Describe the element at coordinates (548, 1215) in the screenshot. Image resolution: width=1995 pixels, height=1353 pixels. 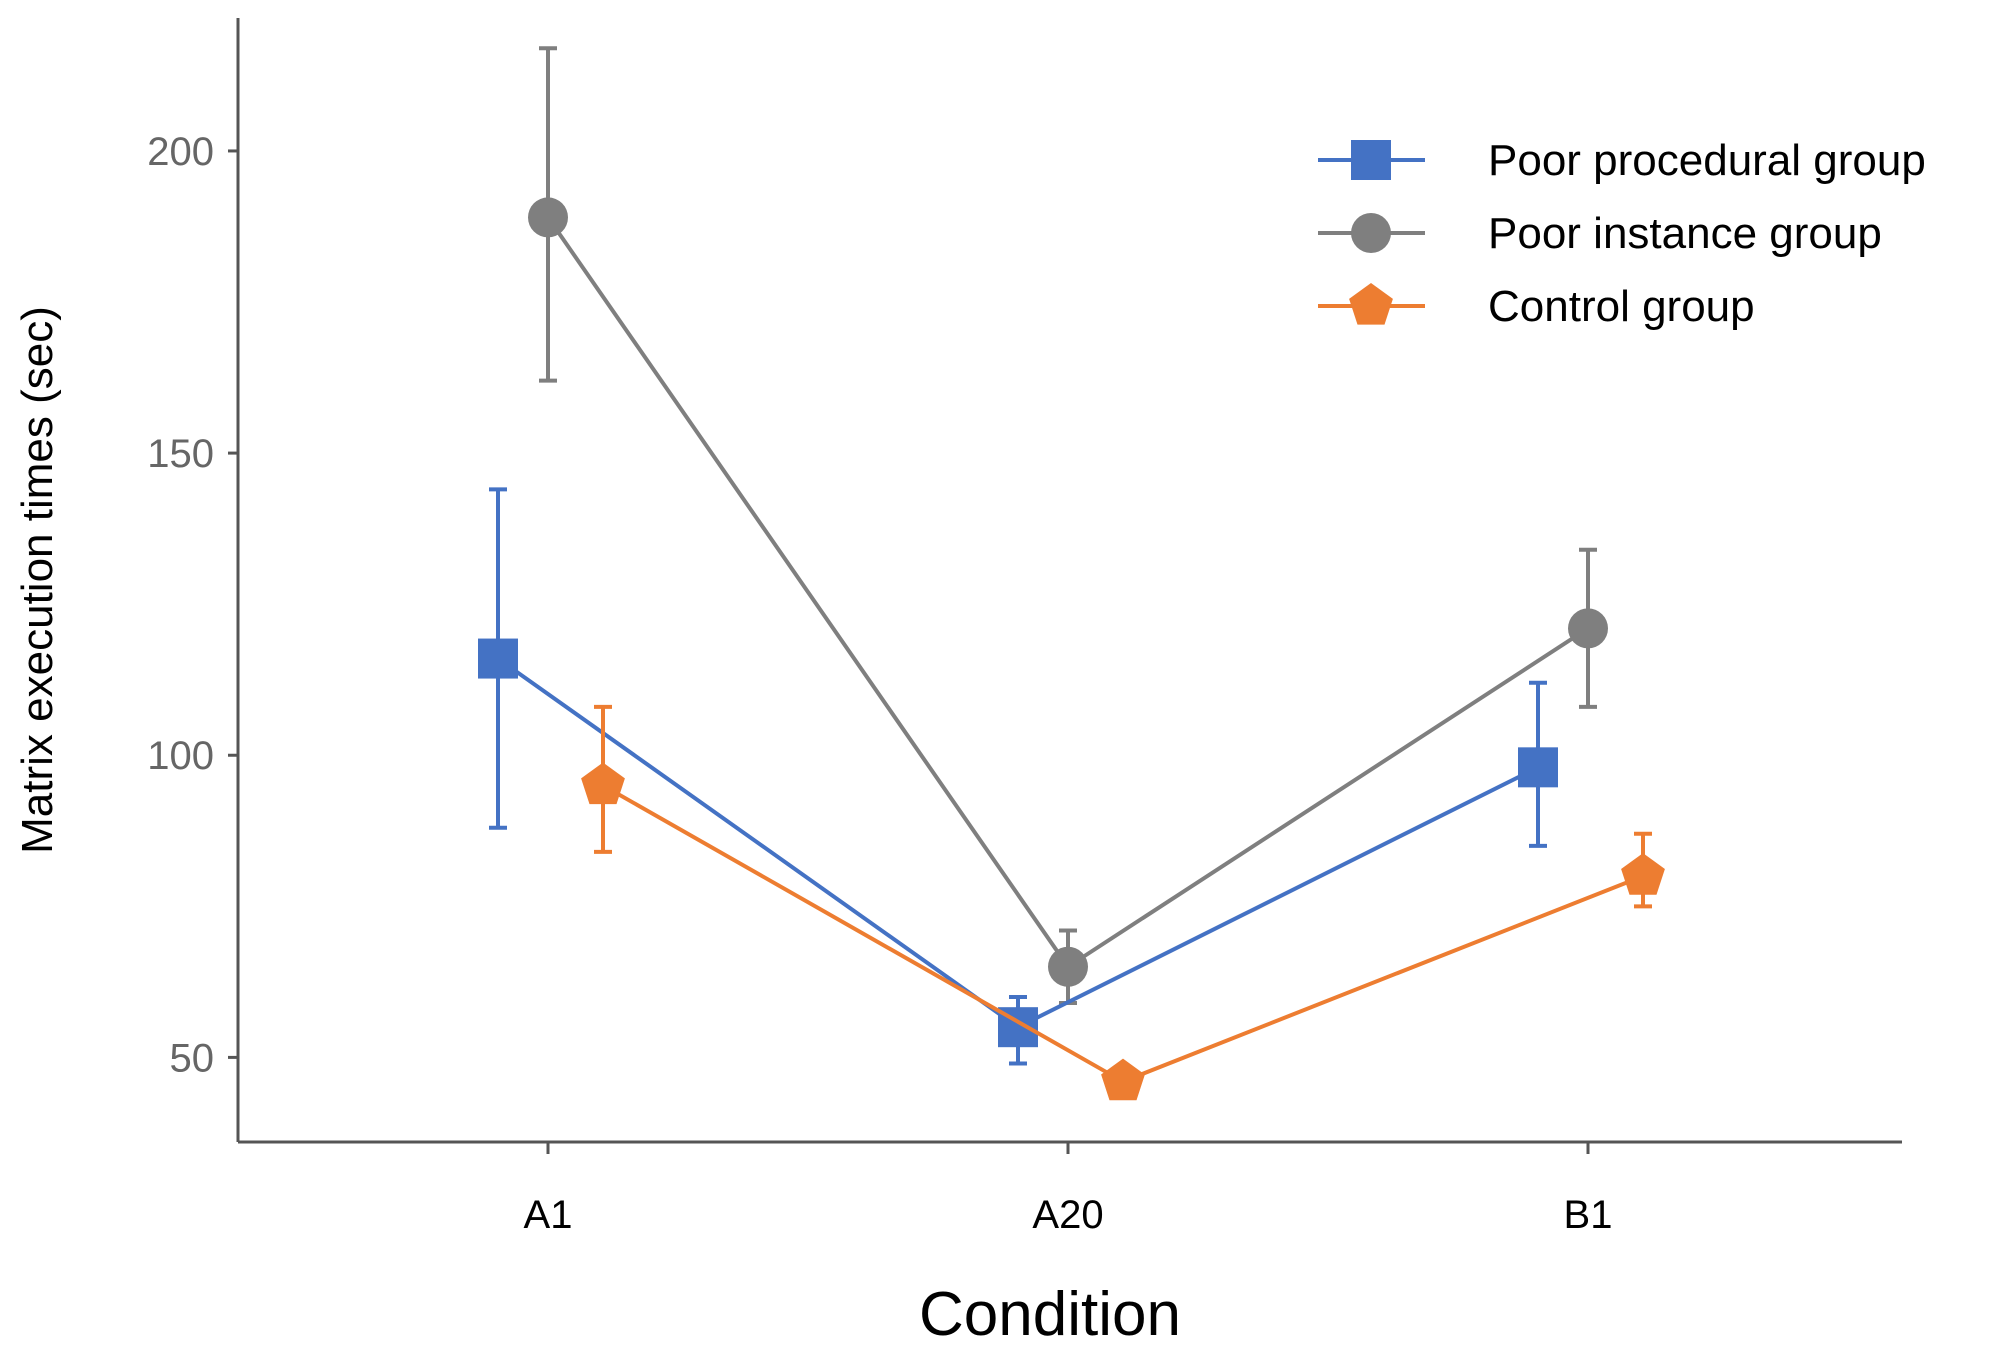
I see `x-tick-label: A1` at that location.